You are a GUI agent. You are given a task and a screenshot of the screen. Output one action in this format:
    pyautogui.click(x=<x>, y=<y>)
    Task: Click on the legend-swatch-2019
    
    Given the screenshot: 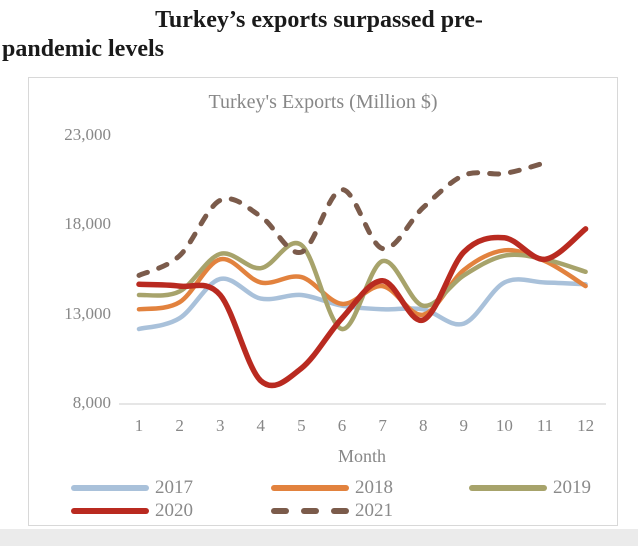 What is the action you would take?
    pyautogui.click(x=508, y=487)
    